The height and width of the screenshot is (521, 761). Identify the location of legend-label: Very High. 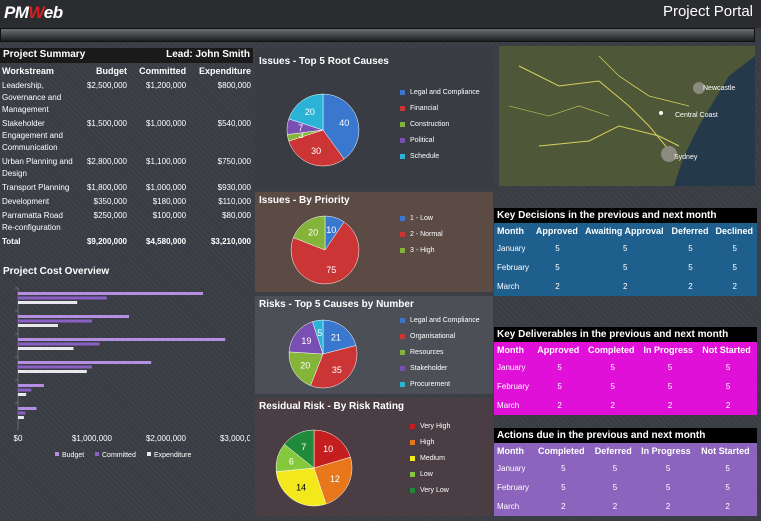
(435, 426).